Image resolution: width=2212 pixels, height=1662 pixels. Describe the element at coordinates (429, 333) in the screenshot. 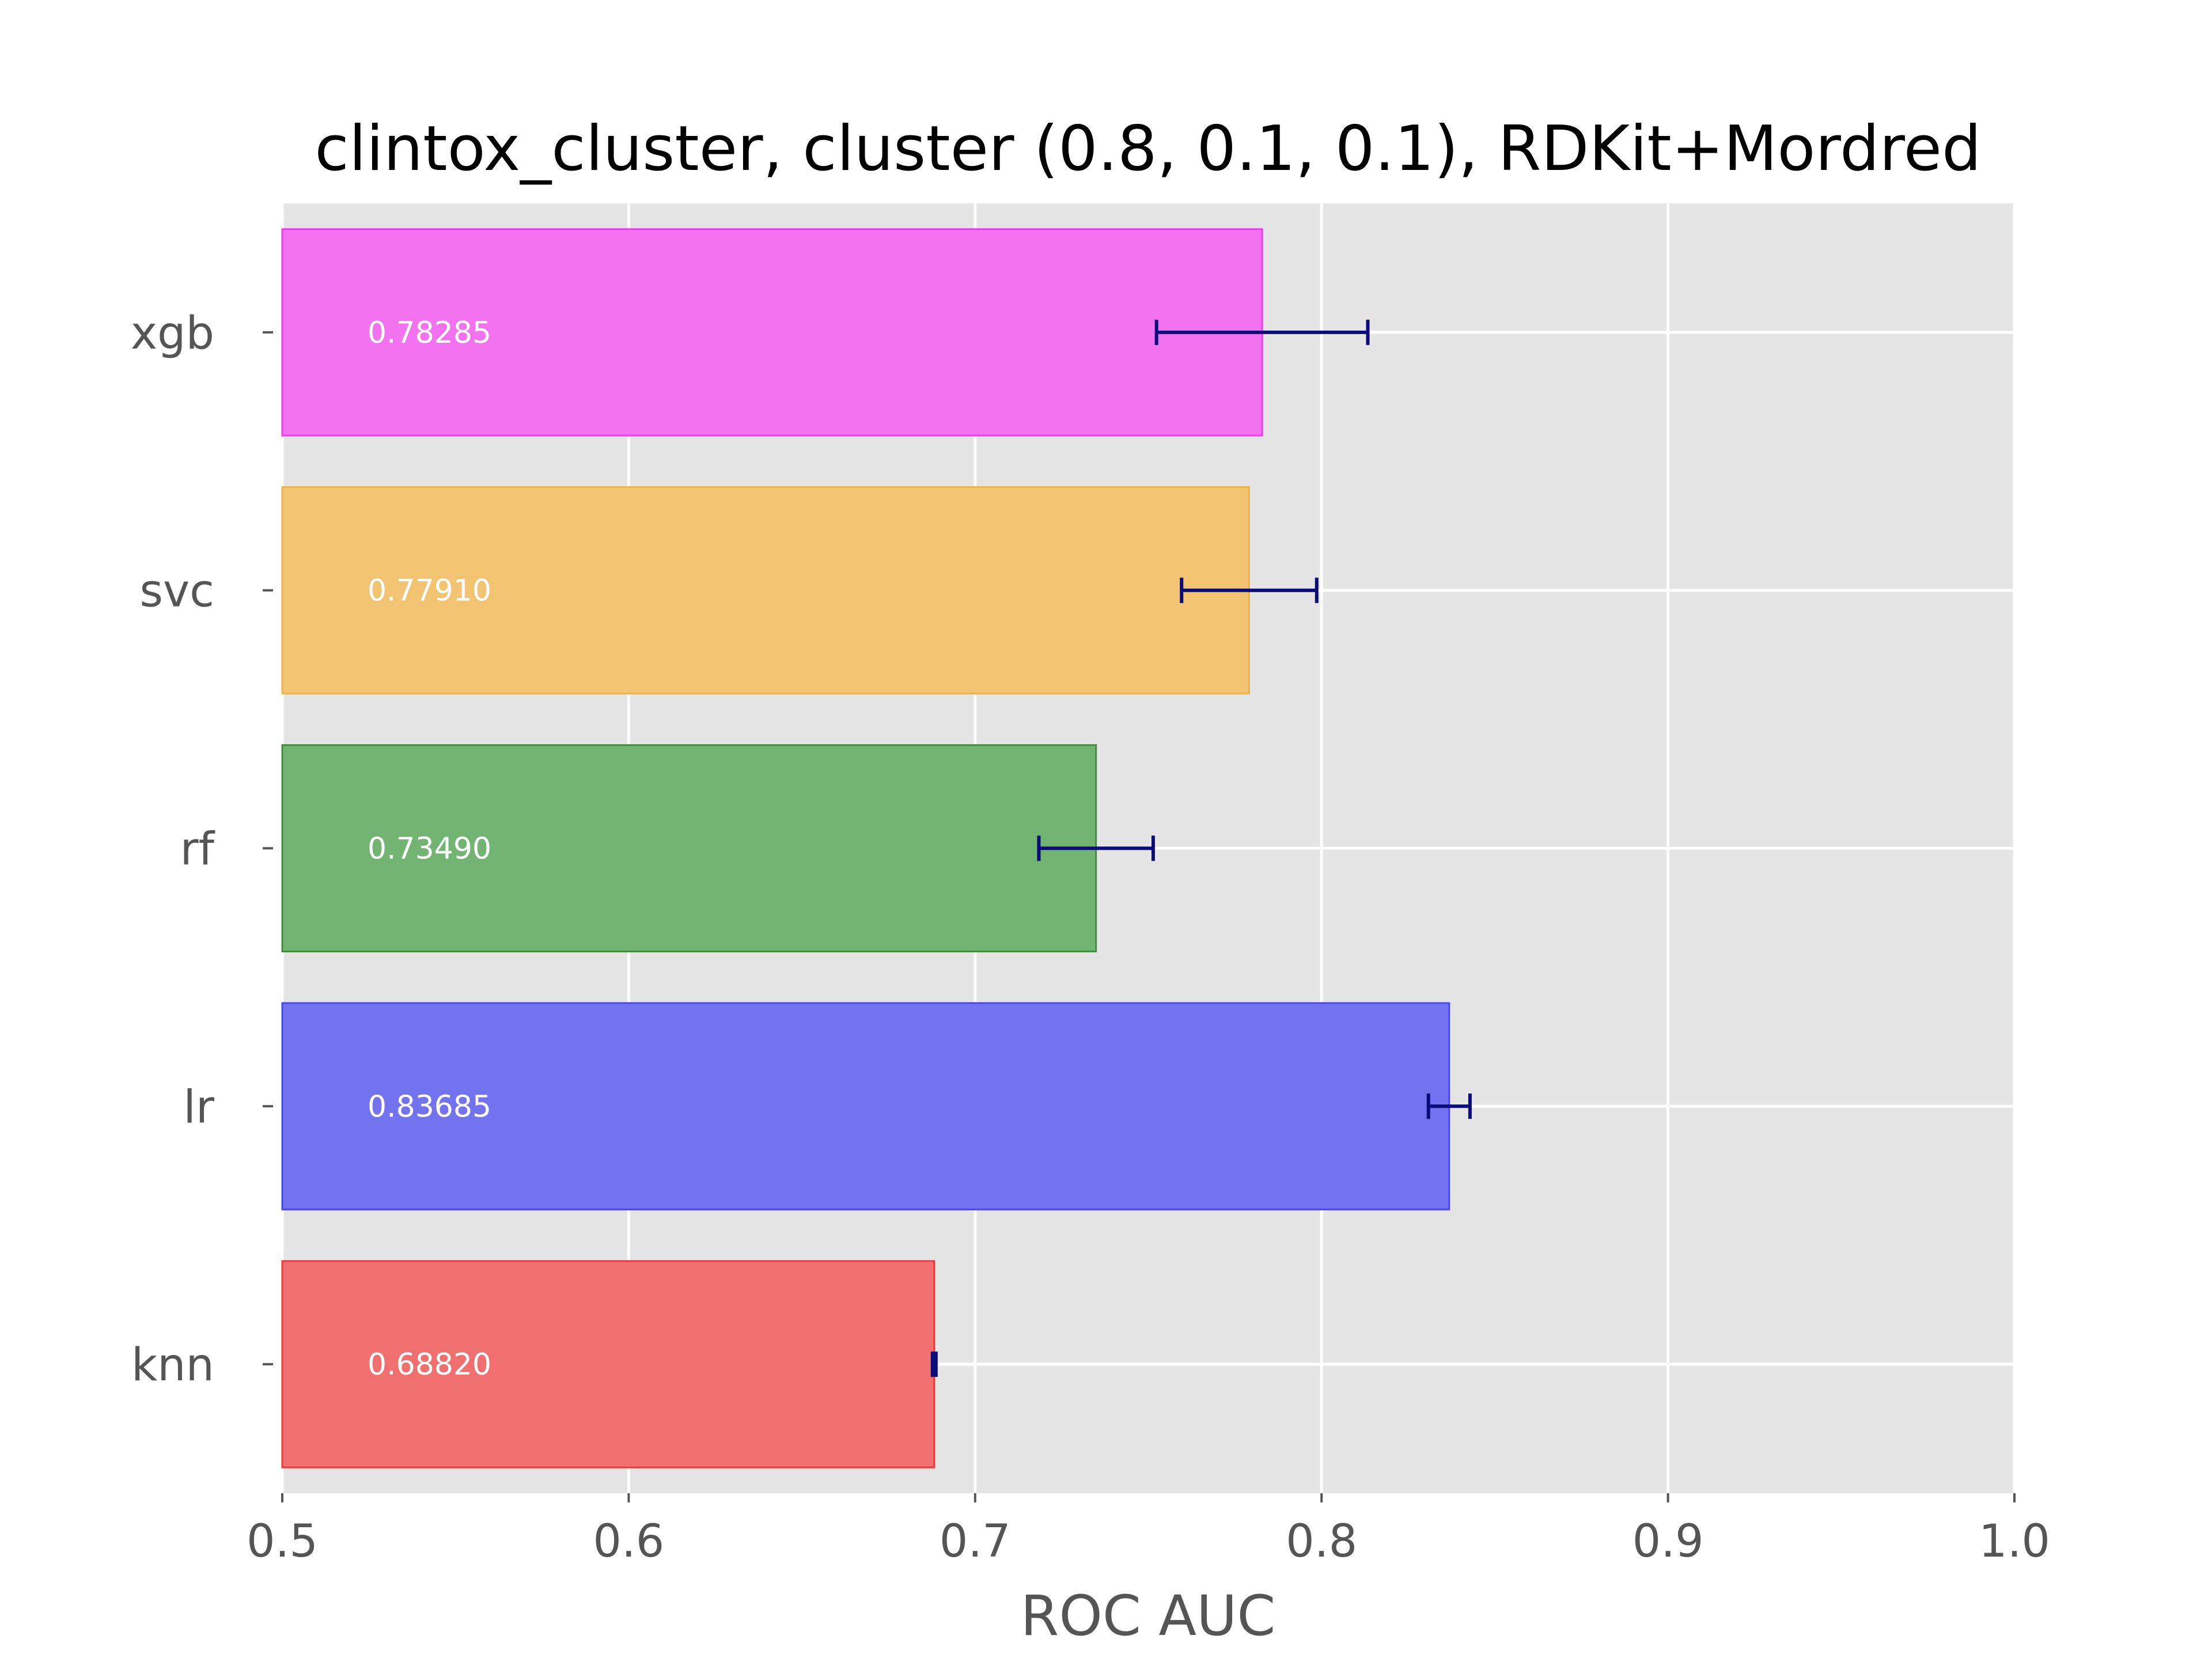

I see `value-label-xgb: 0.78285` at that location.